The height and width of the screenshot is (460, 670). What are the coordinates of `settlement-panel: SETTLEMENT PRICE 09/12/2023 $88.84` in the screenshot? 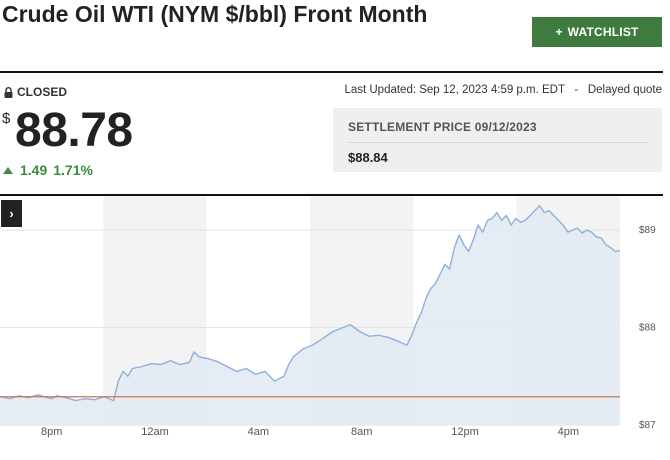 It's located at (497, 140).